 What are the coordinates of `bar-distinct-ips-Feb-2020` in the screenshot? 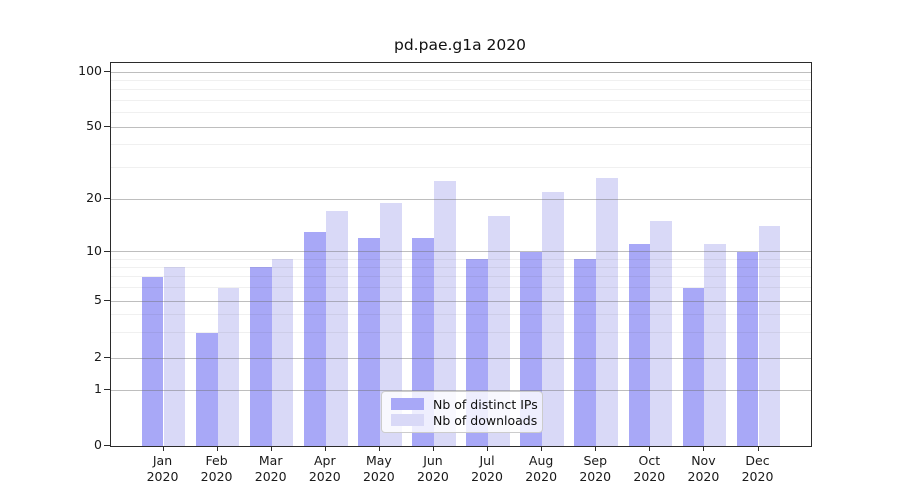 It's located at (206, 389).